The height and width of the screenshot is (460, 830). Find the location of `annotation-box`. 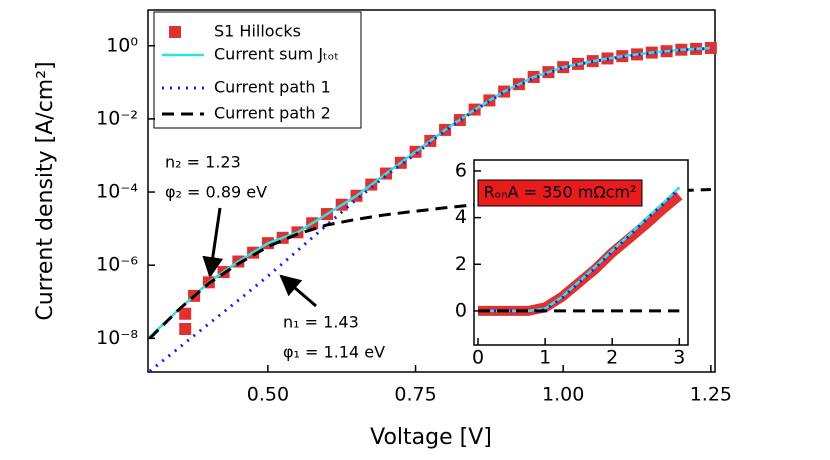

annotation-box is located at coordinates (560, 193).